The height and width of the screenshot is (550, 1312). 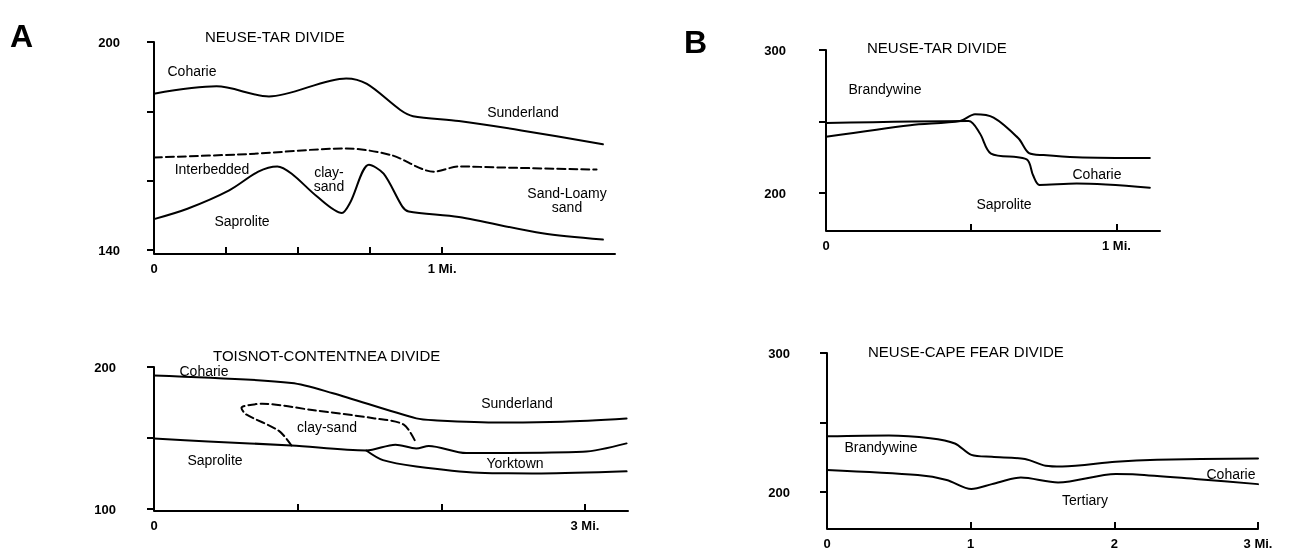 What do you see at coordinates (105, 509) in the screenshot?
I see `y-tick-label: 100` at bounding box center [105, 509].